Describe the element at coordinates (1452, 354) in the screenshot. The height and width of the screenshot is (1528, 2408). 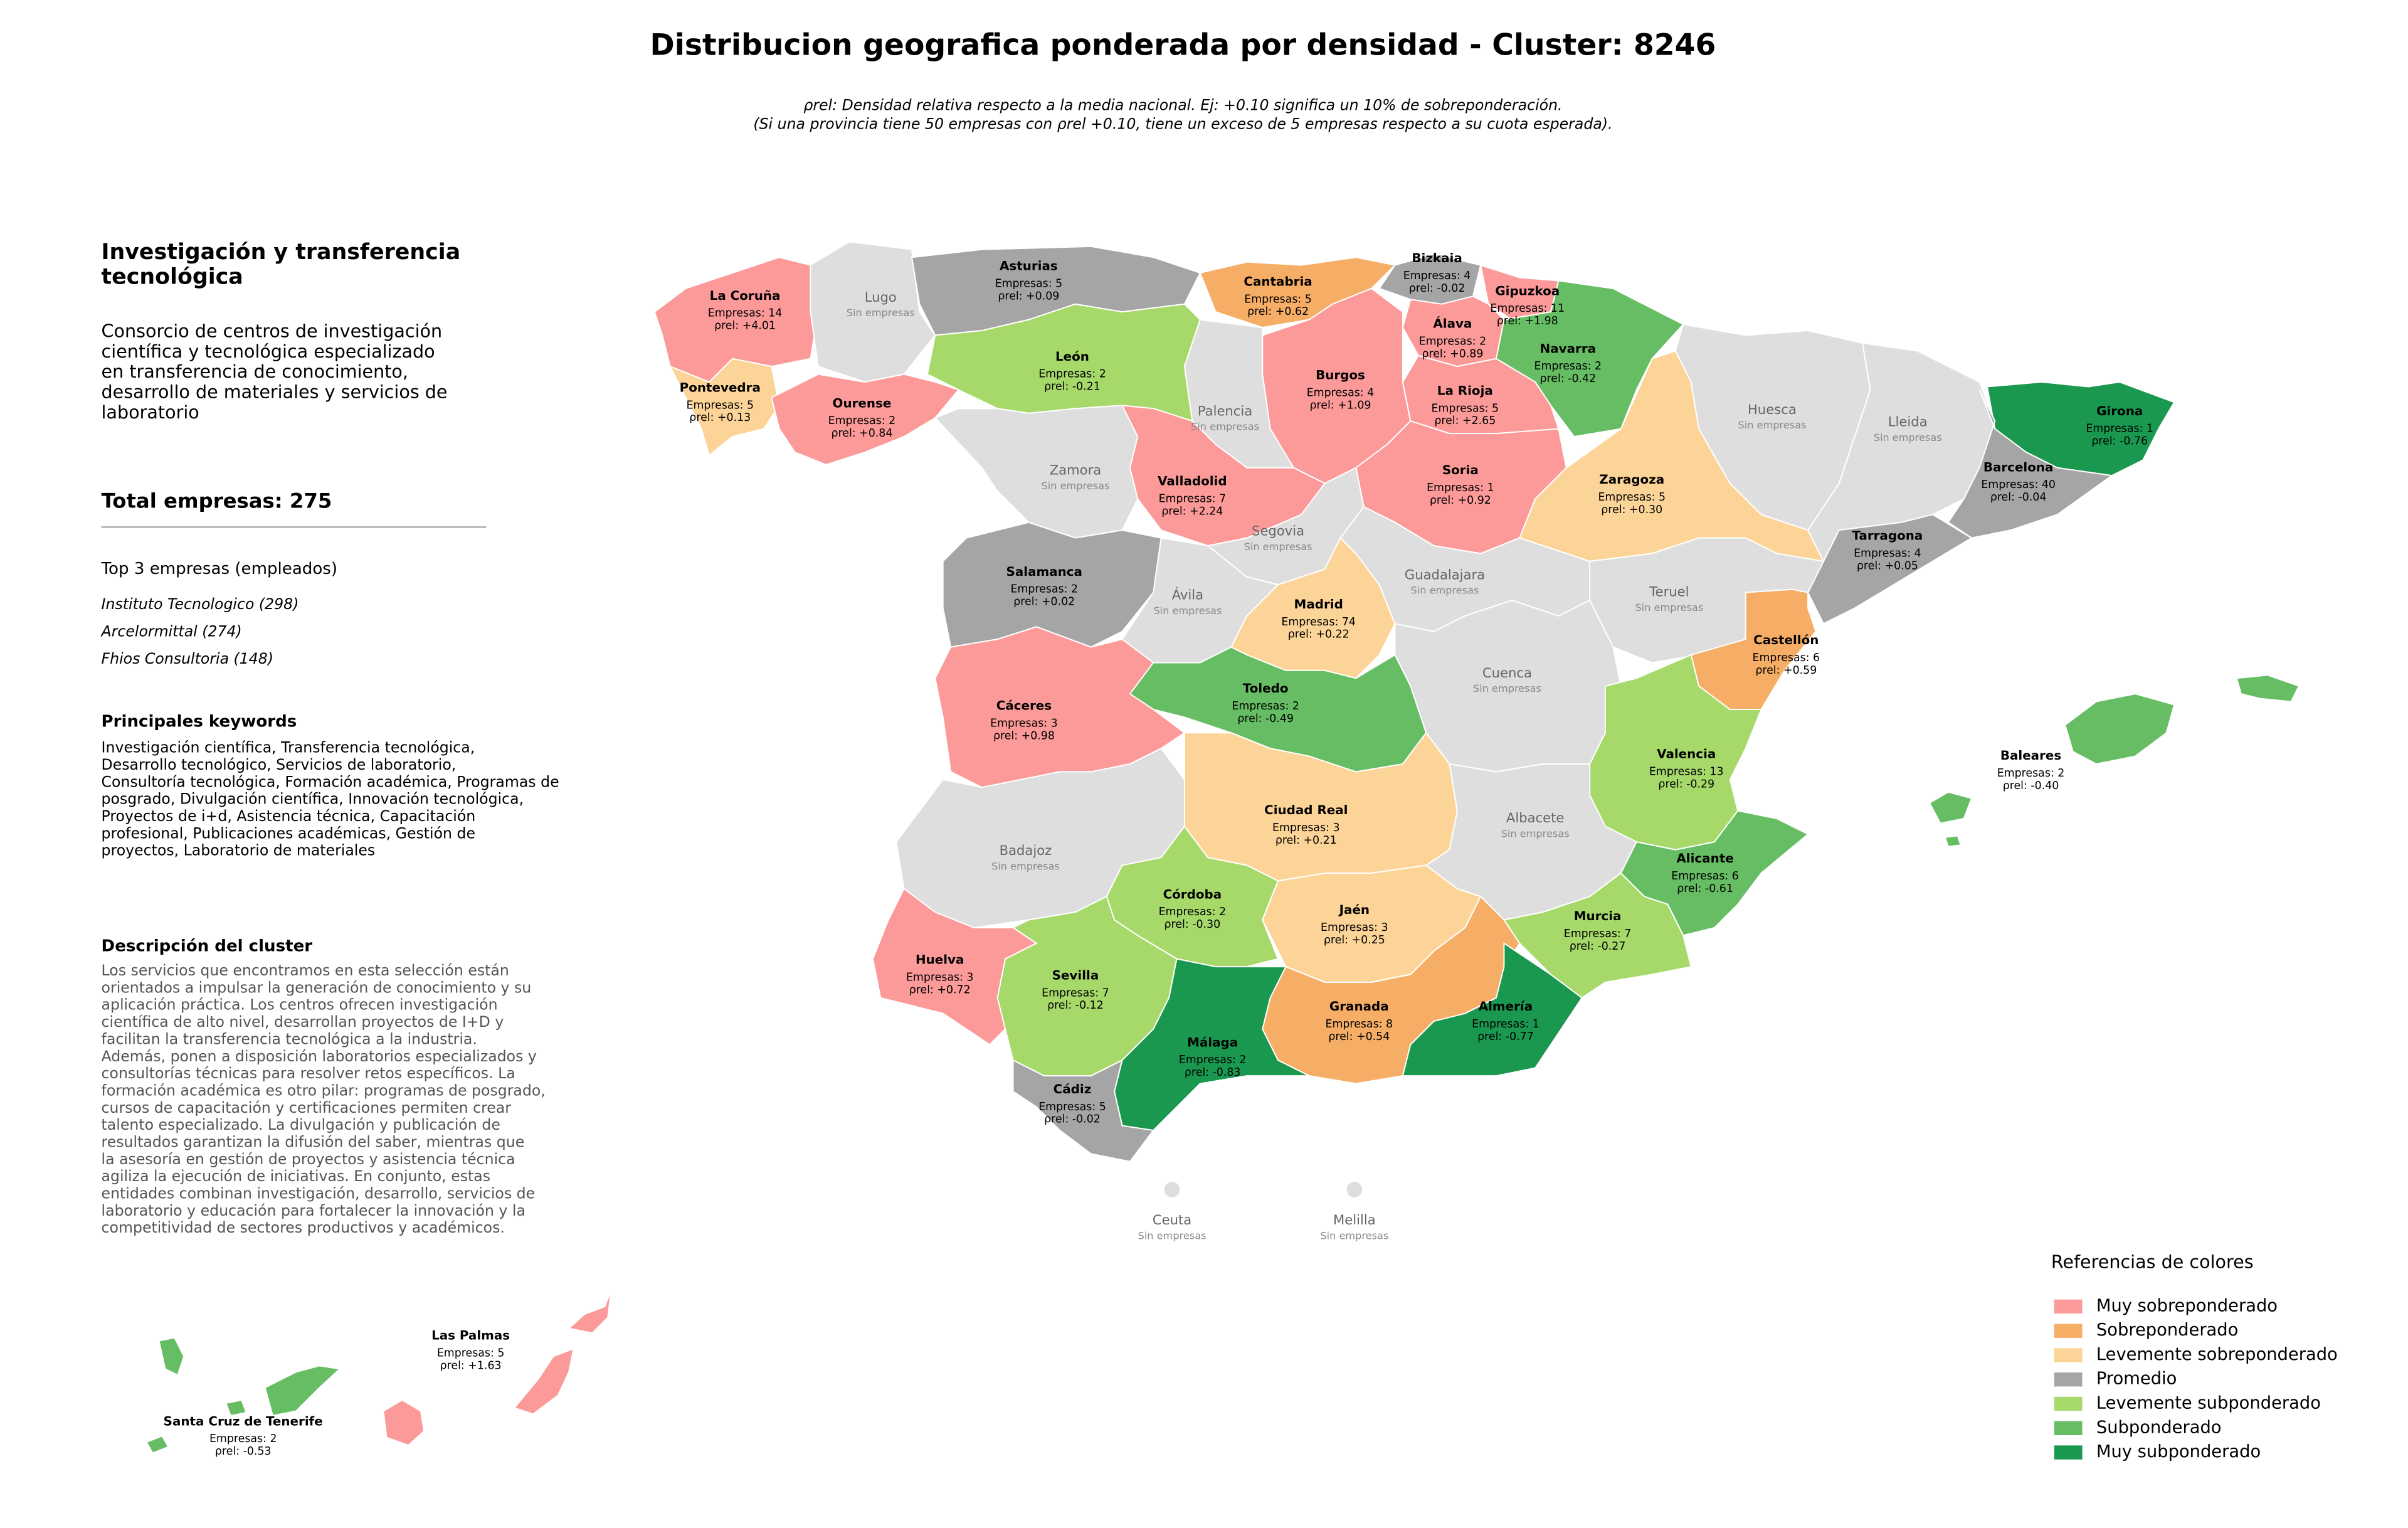
I see `province-rho: ρrel: +0.89` at that location.